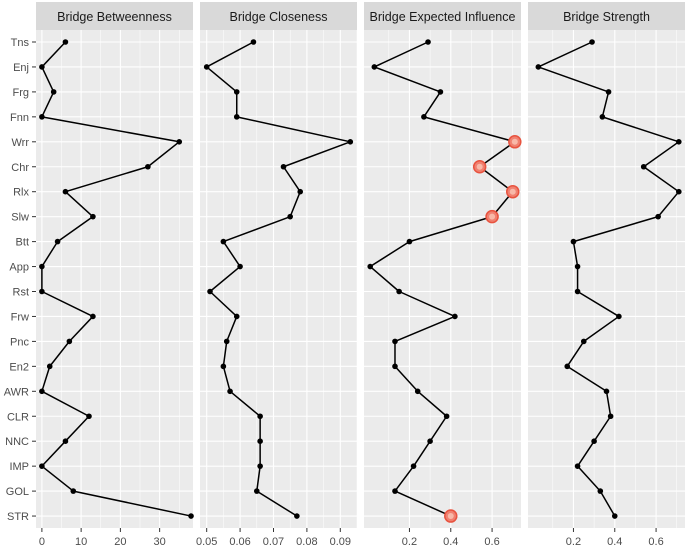  Describe the element at coordinates (306, 542) in the screenshot. I see `x-tick-label: 0.08` at that location.